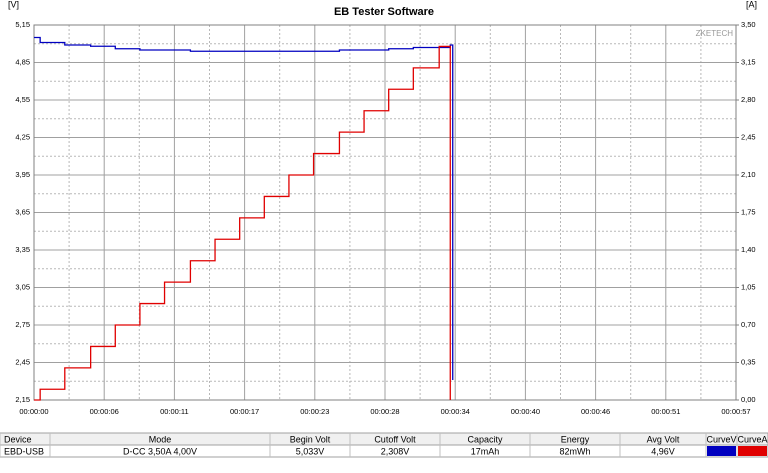  Describe the element at coordinates (748, 211) in the screenshot. I see `y2-tick-label: 1,75` at that location.